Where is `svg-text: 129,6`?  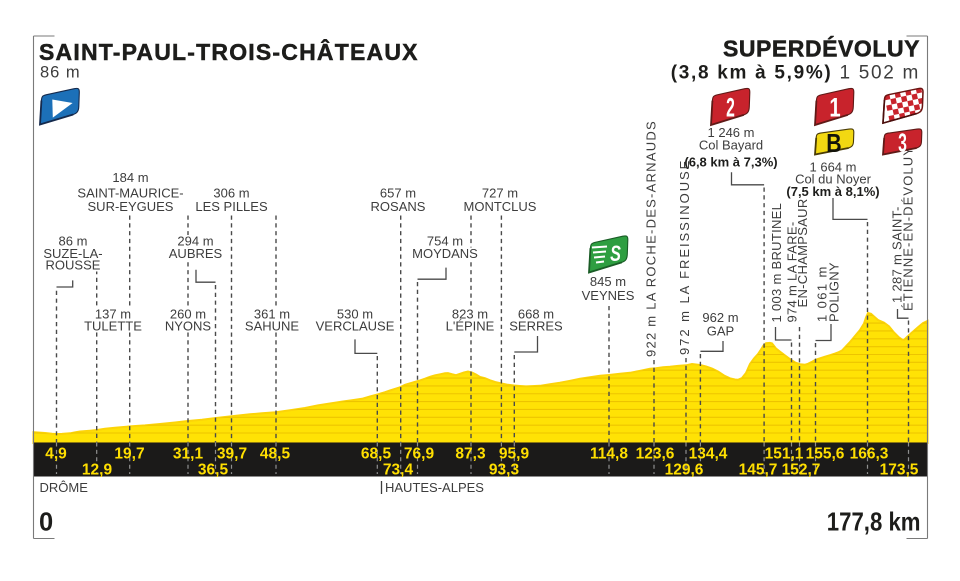 svg-text: 129,6 is located at coordinates (684, 470).